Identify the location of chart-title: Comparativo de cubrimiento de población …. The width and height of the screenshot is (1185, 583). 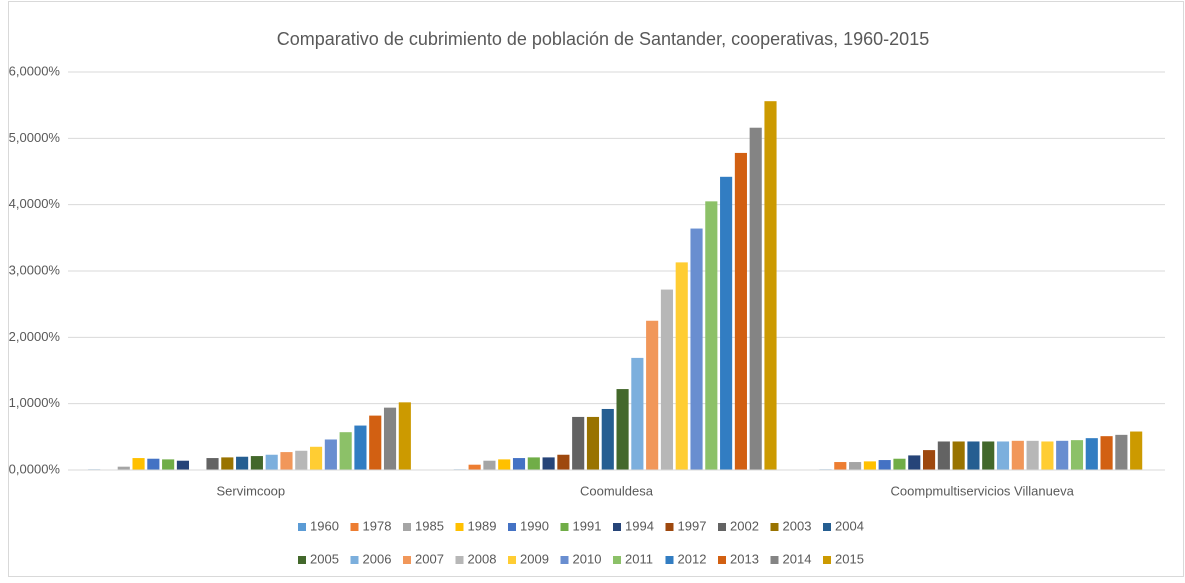
(603, 39).